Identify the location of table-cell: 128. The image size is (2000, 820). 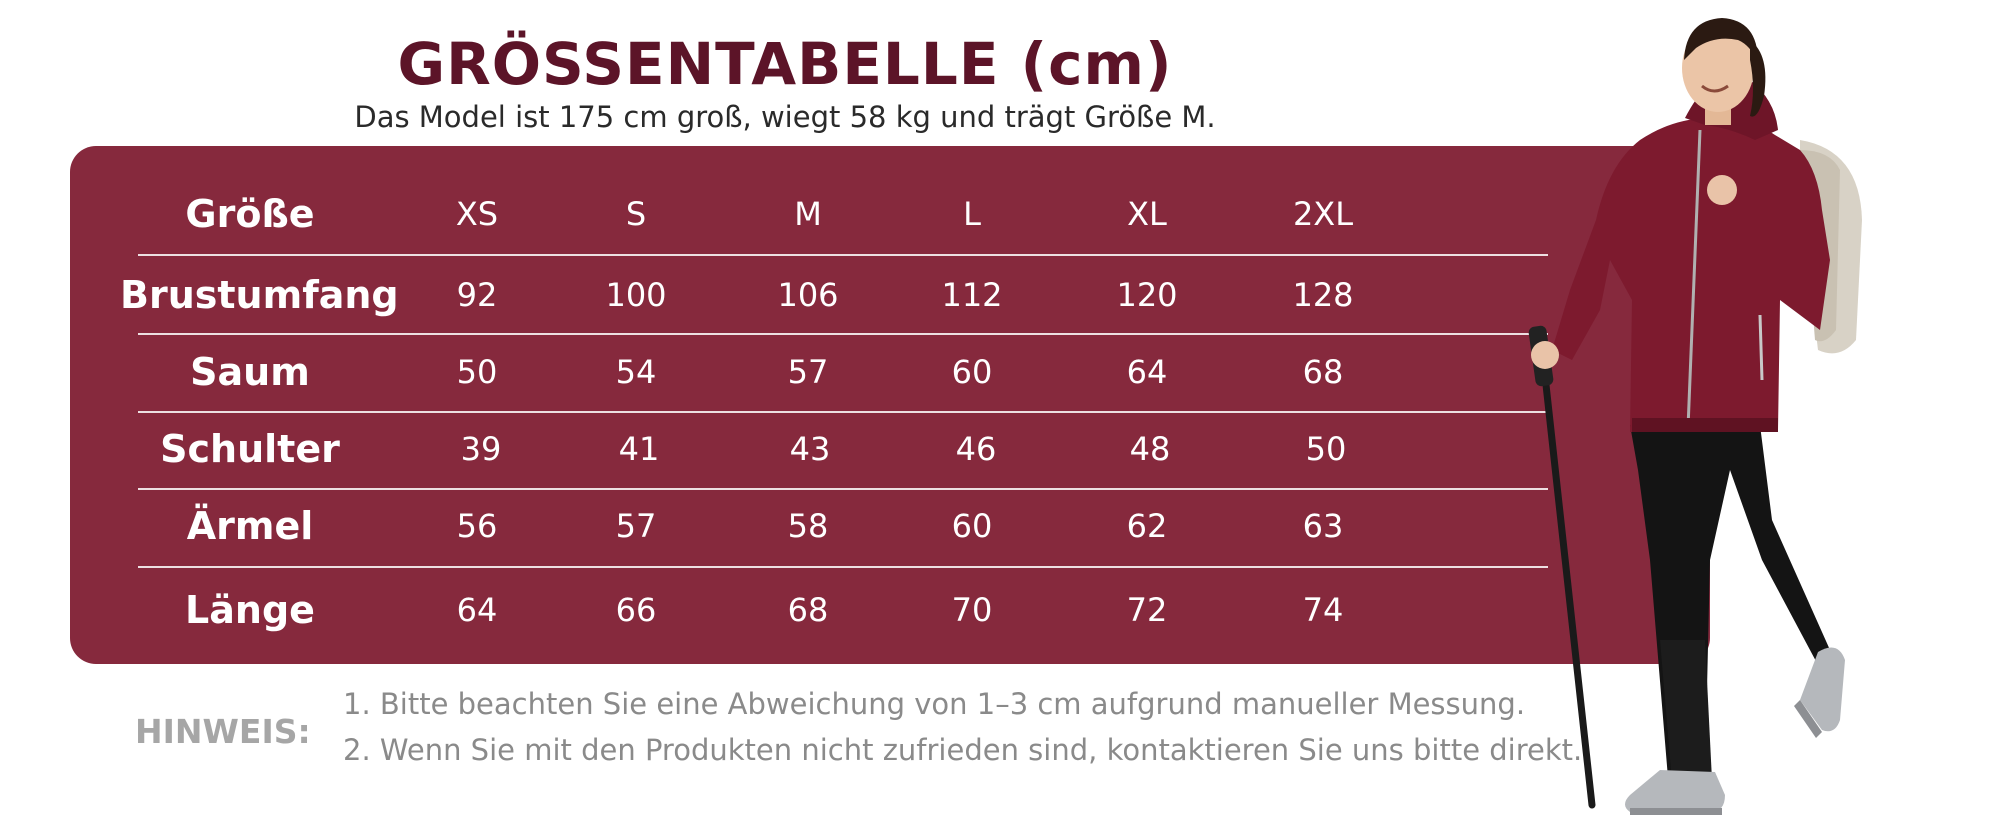
(1323, 295).